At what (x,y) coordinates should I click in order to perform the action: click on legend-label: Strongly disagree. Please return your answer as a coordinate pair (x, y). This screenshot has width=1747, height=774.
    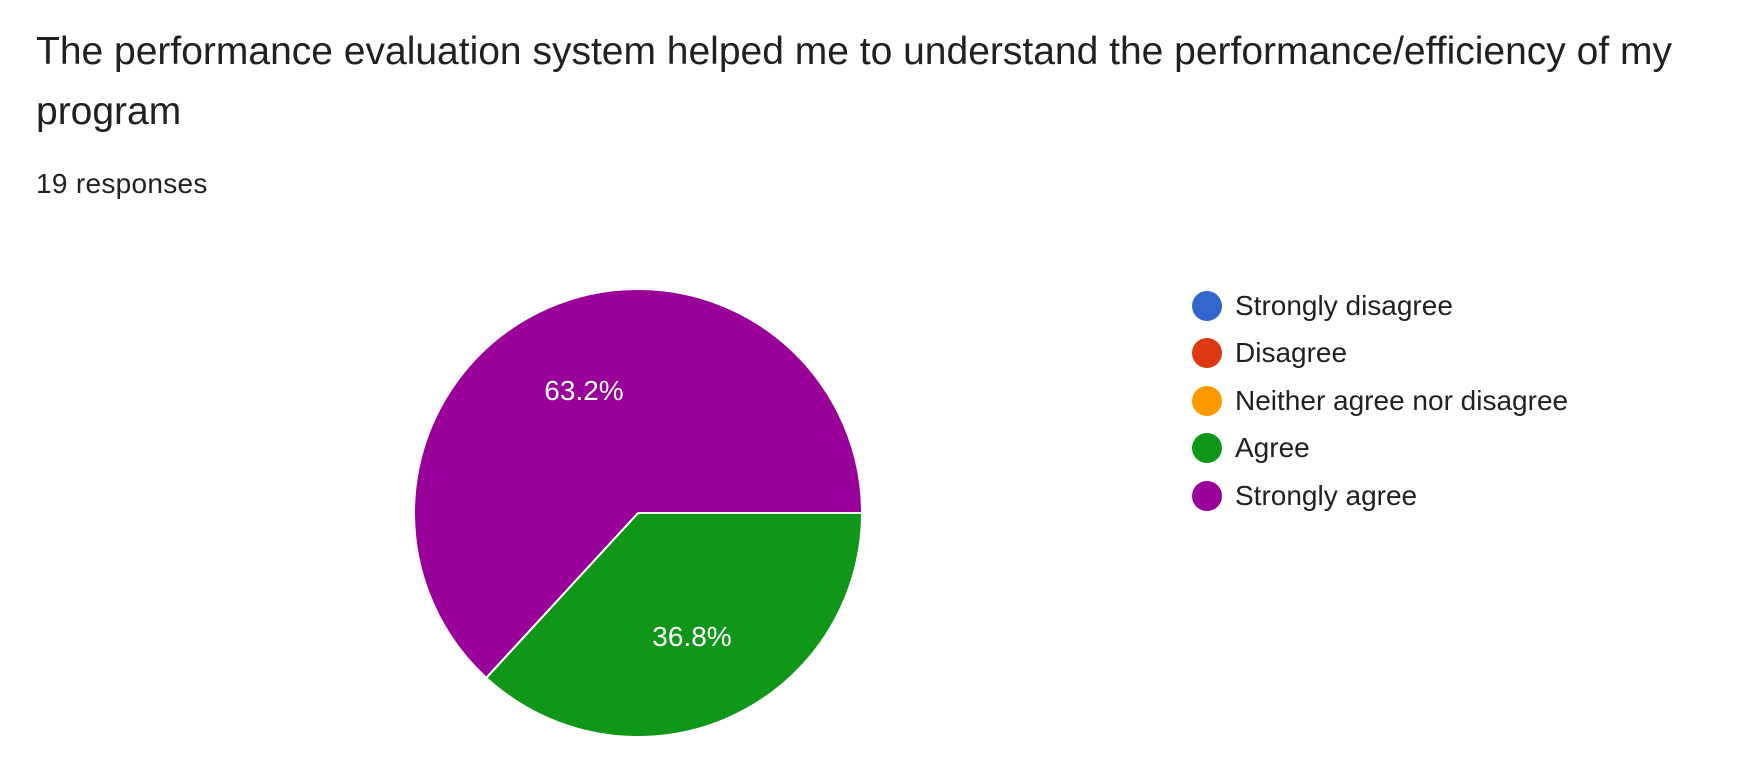
    Looking at the image, I should click on (1344, 305).